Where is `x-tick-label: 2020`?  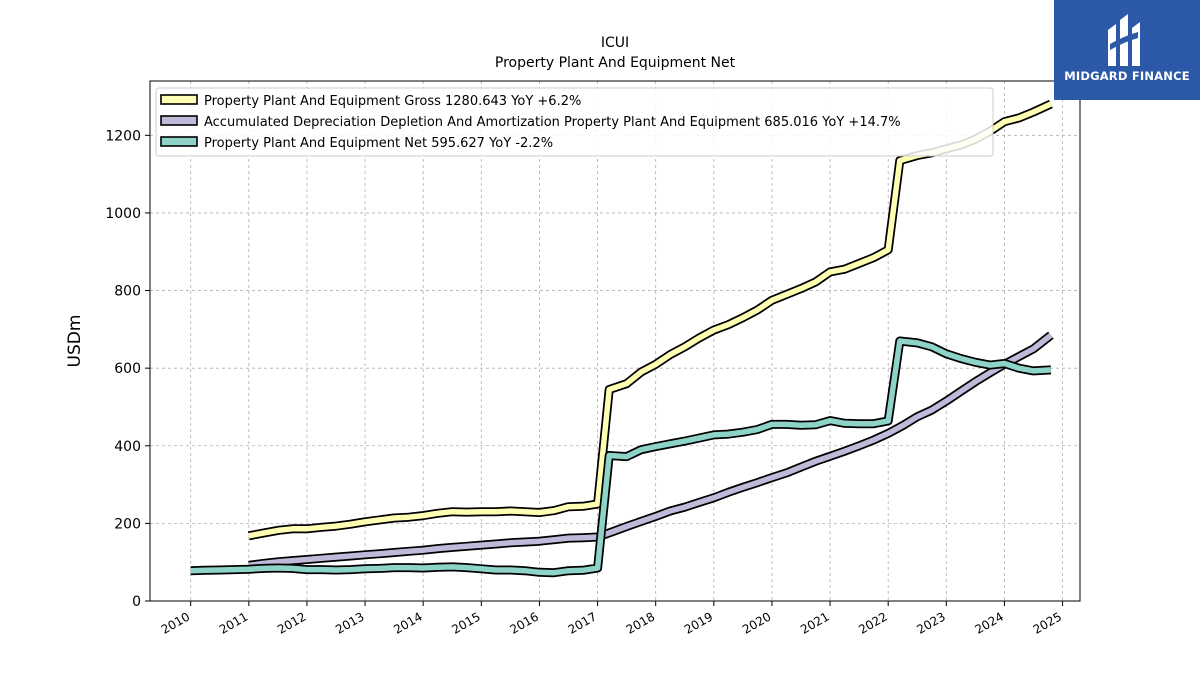
x-tick-label: 2020 is located at coordinates (756, 622).